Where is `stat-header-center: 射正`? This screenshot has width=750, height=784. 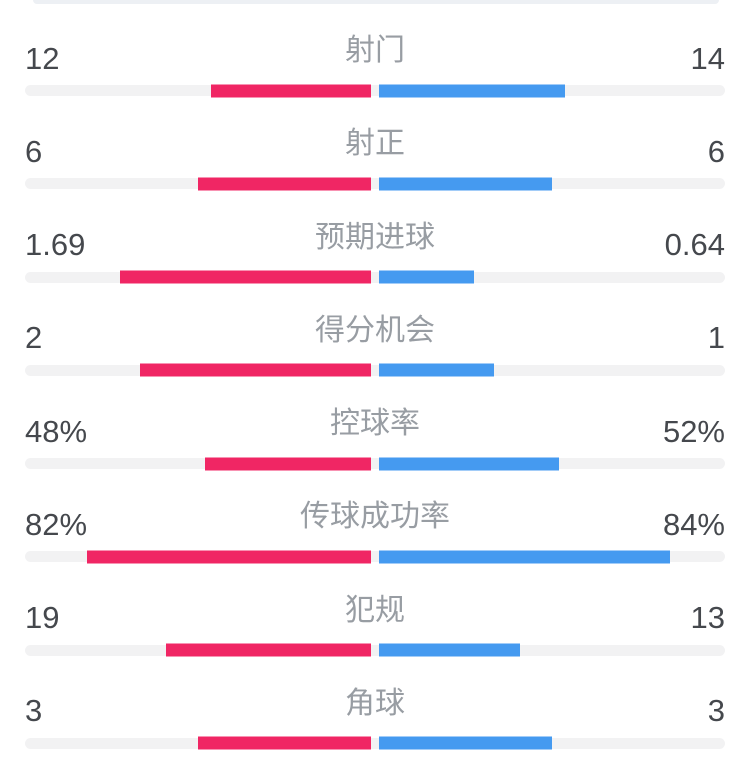 stat-header-center: 射正 is located at coordinates (375, 151).